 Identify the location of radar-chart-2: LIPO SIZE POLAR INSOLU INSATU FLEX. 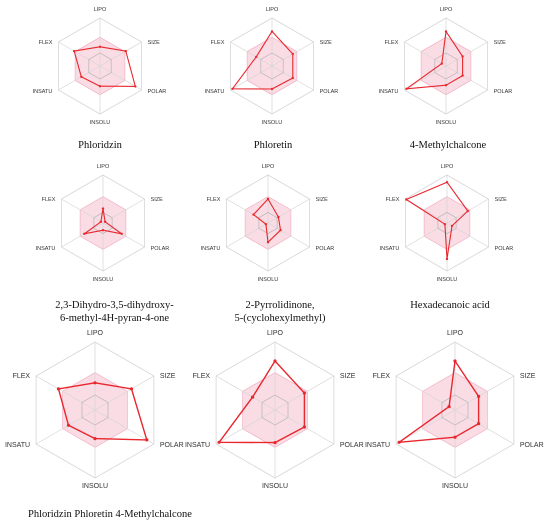
(272, 66).